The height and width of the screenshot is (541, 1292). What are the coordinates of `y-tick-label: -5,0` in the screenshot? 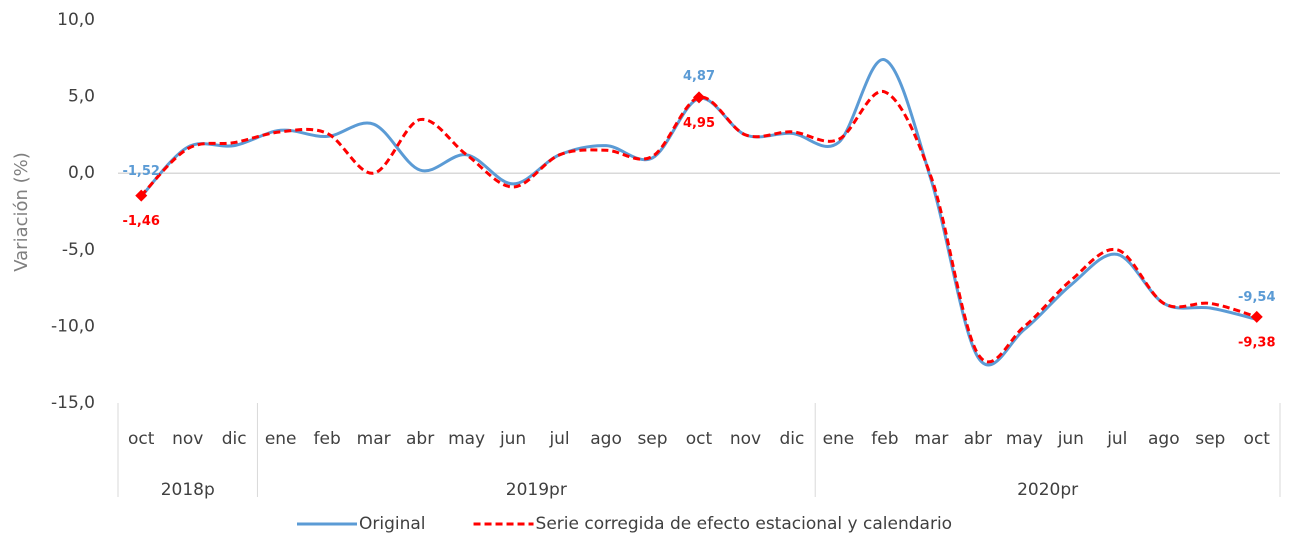 It's located at (78, 250).